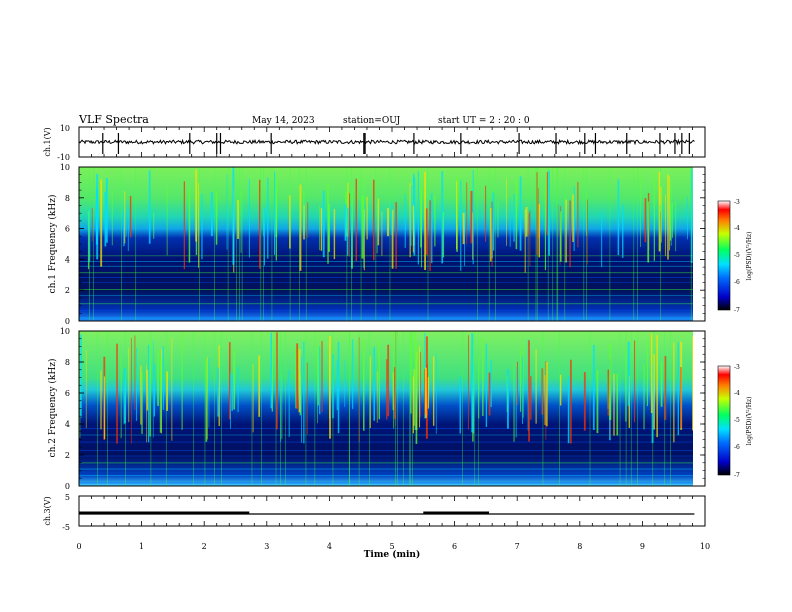  I want to click on ch3-waveform-trace, so click(387, 513).